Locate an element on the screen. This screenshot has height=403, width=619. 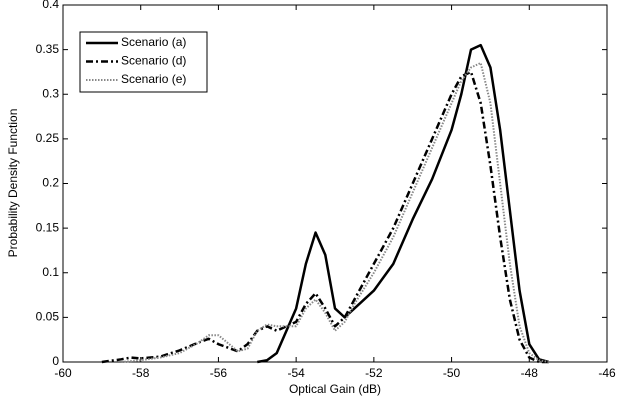
y-tick-label: 0.4 is located at coordinates (50, 5).